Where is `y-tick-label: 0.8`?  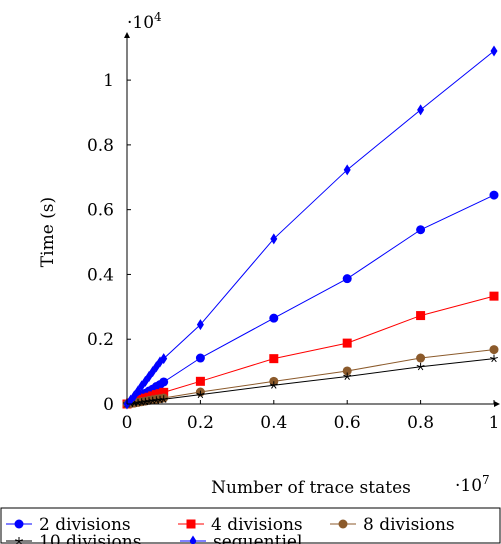 y-tick-label: 0.8 is located at coordinates (100, 146).